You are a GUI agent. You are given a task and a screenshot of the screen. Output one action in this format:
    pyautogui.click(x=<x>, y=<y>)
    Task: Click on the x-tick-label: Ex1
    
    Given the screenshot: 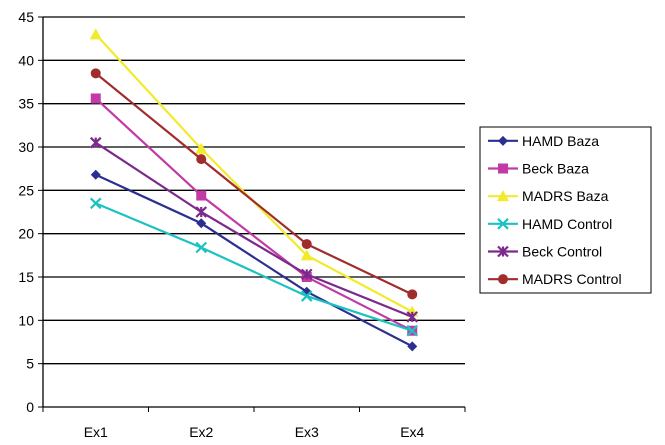 What is the action you would take?
    pyautogui.click(x=96, y=432)
    